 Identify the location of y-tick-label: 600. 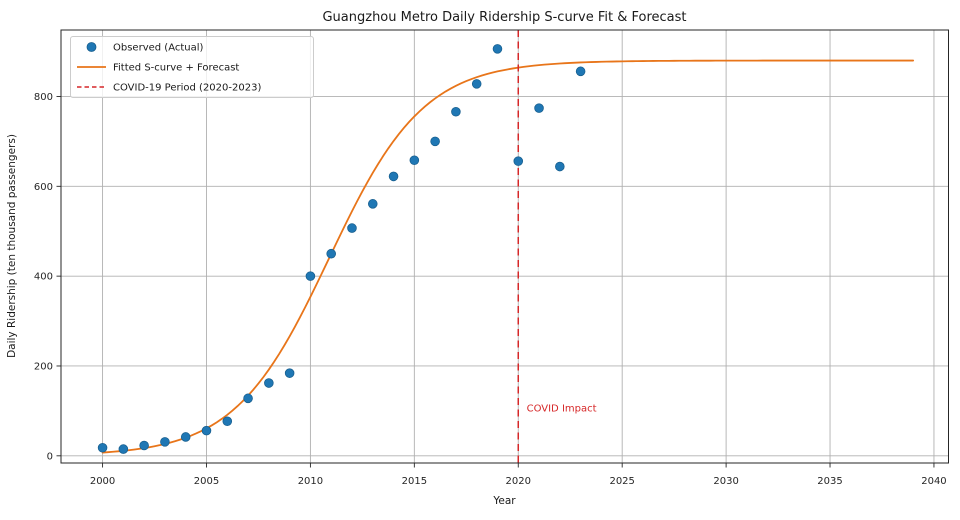
(43, 187).